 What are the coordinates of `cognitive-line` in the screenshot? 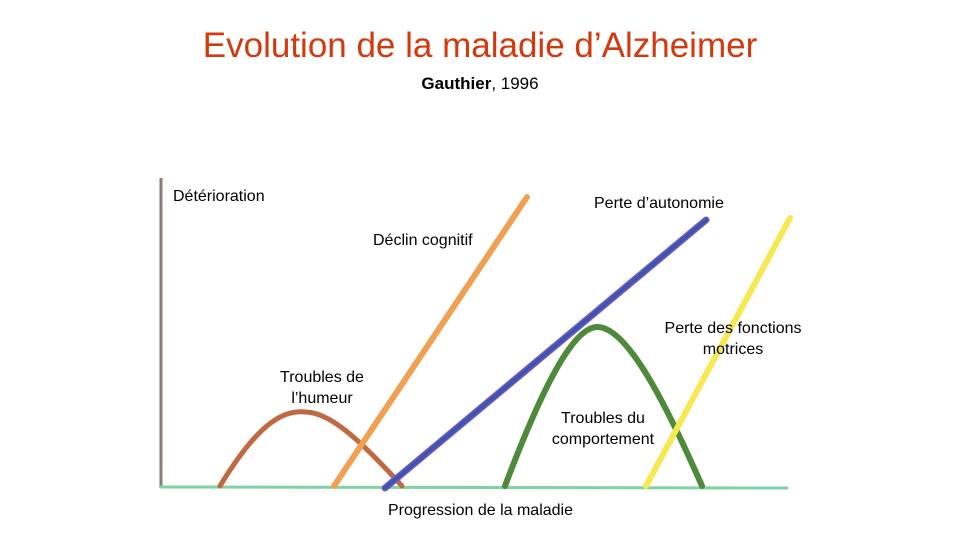 It's located at (430, 341).